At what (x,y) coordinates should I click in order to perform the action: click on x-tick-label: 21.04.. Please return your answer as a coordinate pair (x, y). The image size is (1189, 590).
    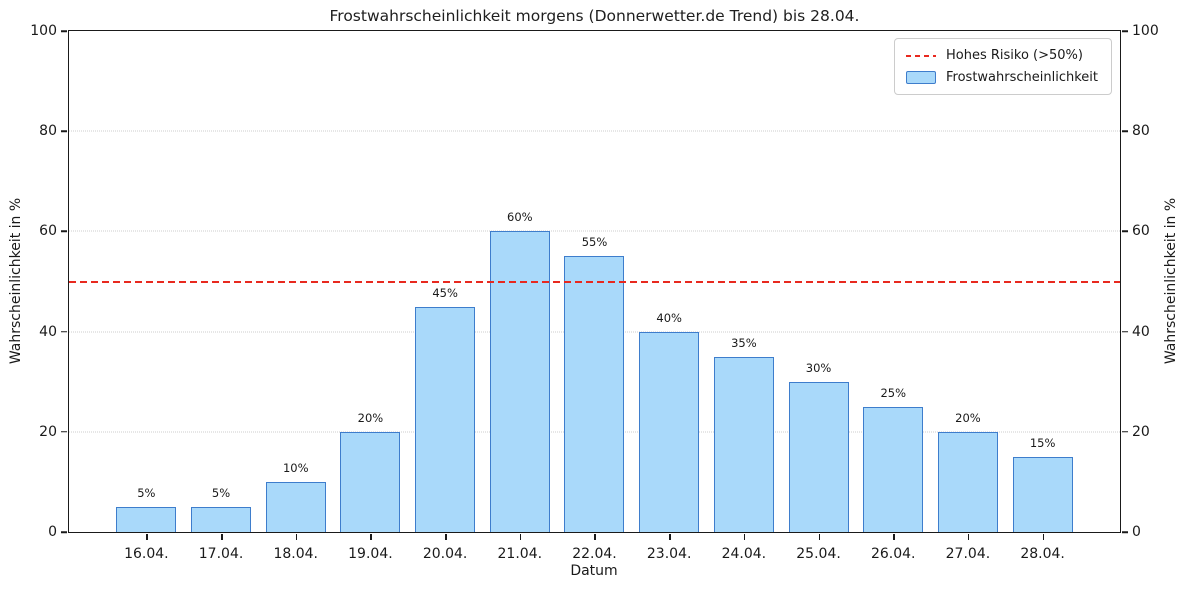
    Looking at the image, I should click on (520, 554).